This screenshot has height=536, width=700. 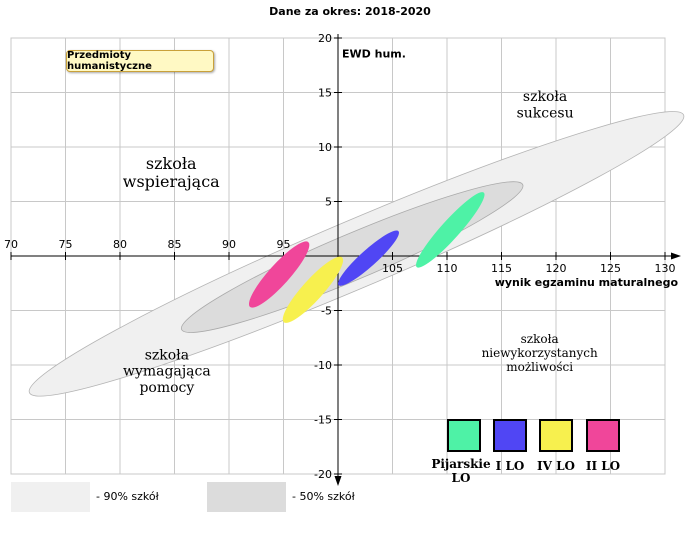 I want to click on legend-label-90: - 90% szkół, so click(x=127, y=496).